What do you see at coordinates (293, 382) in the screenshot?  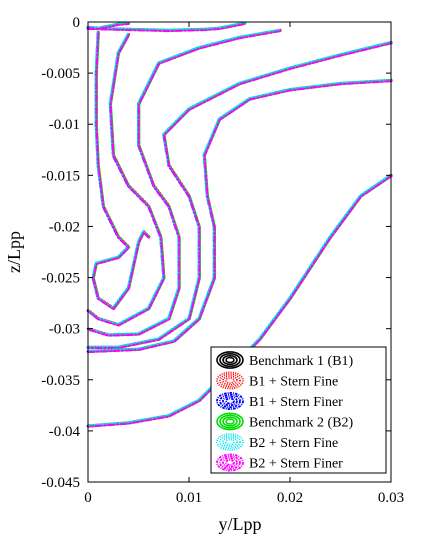 I see `legend-label: B1 + Stern Fine` at bounding box center [293, 382].